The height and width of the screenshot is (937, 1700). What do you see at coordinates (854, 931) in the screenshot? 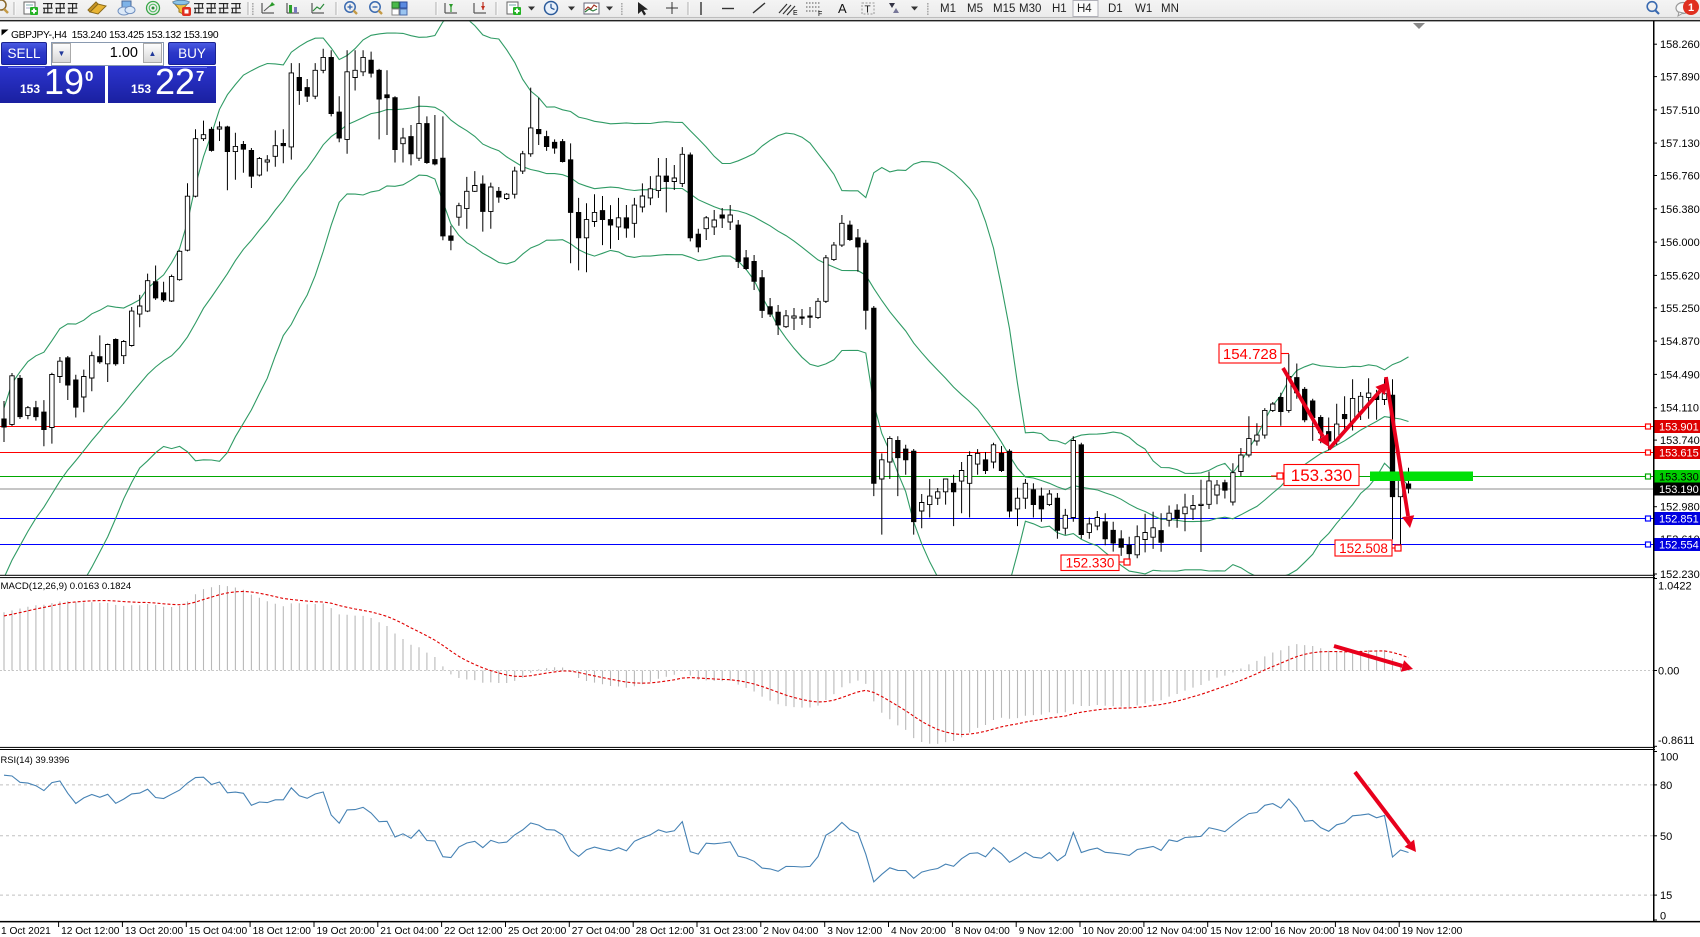
I see `svg-text: 3 Nov 12:00` at bounding box center [854, 931].